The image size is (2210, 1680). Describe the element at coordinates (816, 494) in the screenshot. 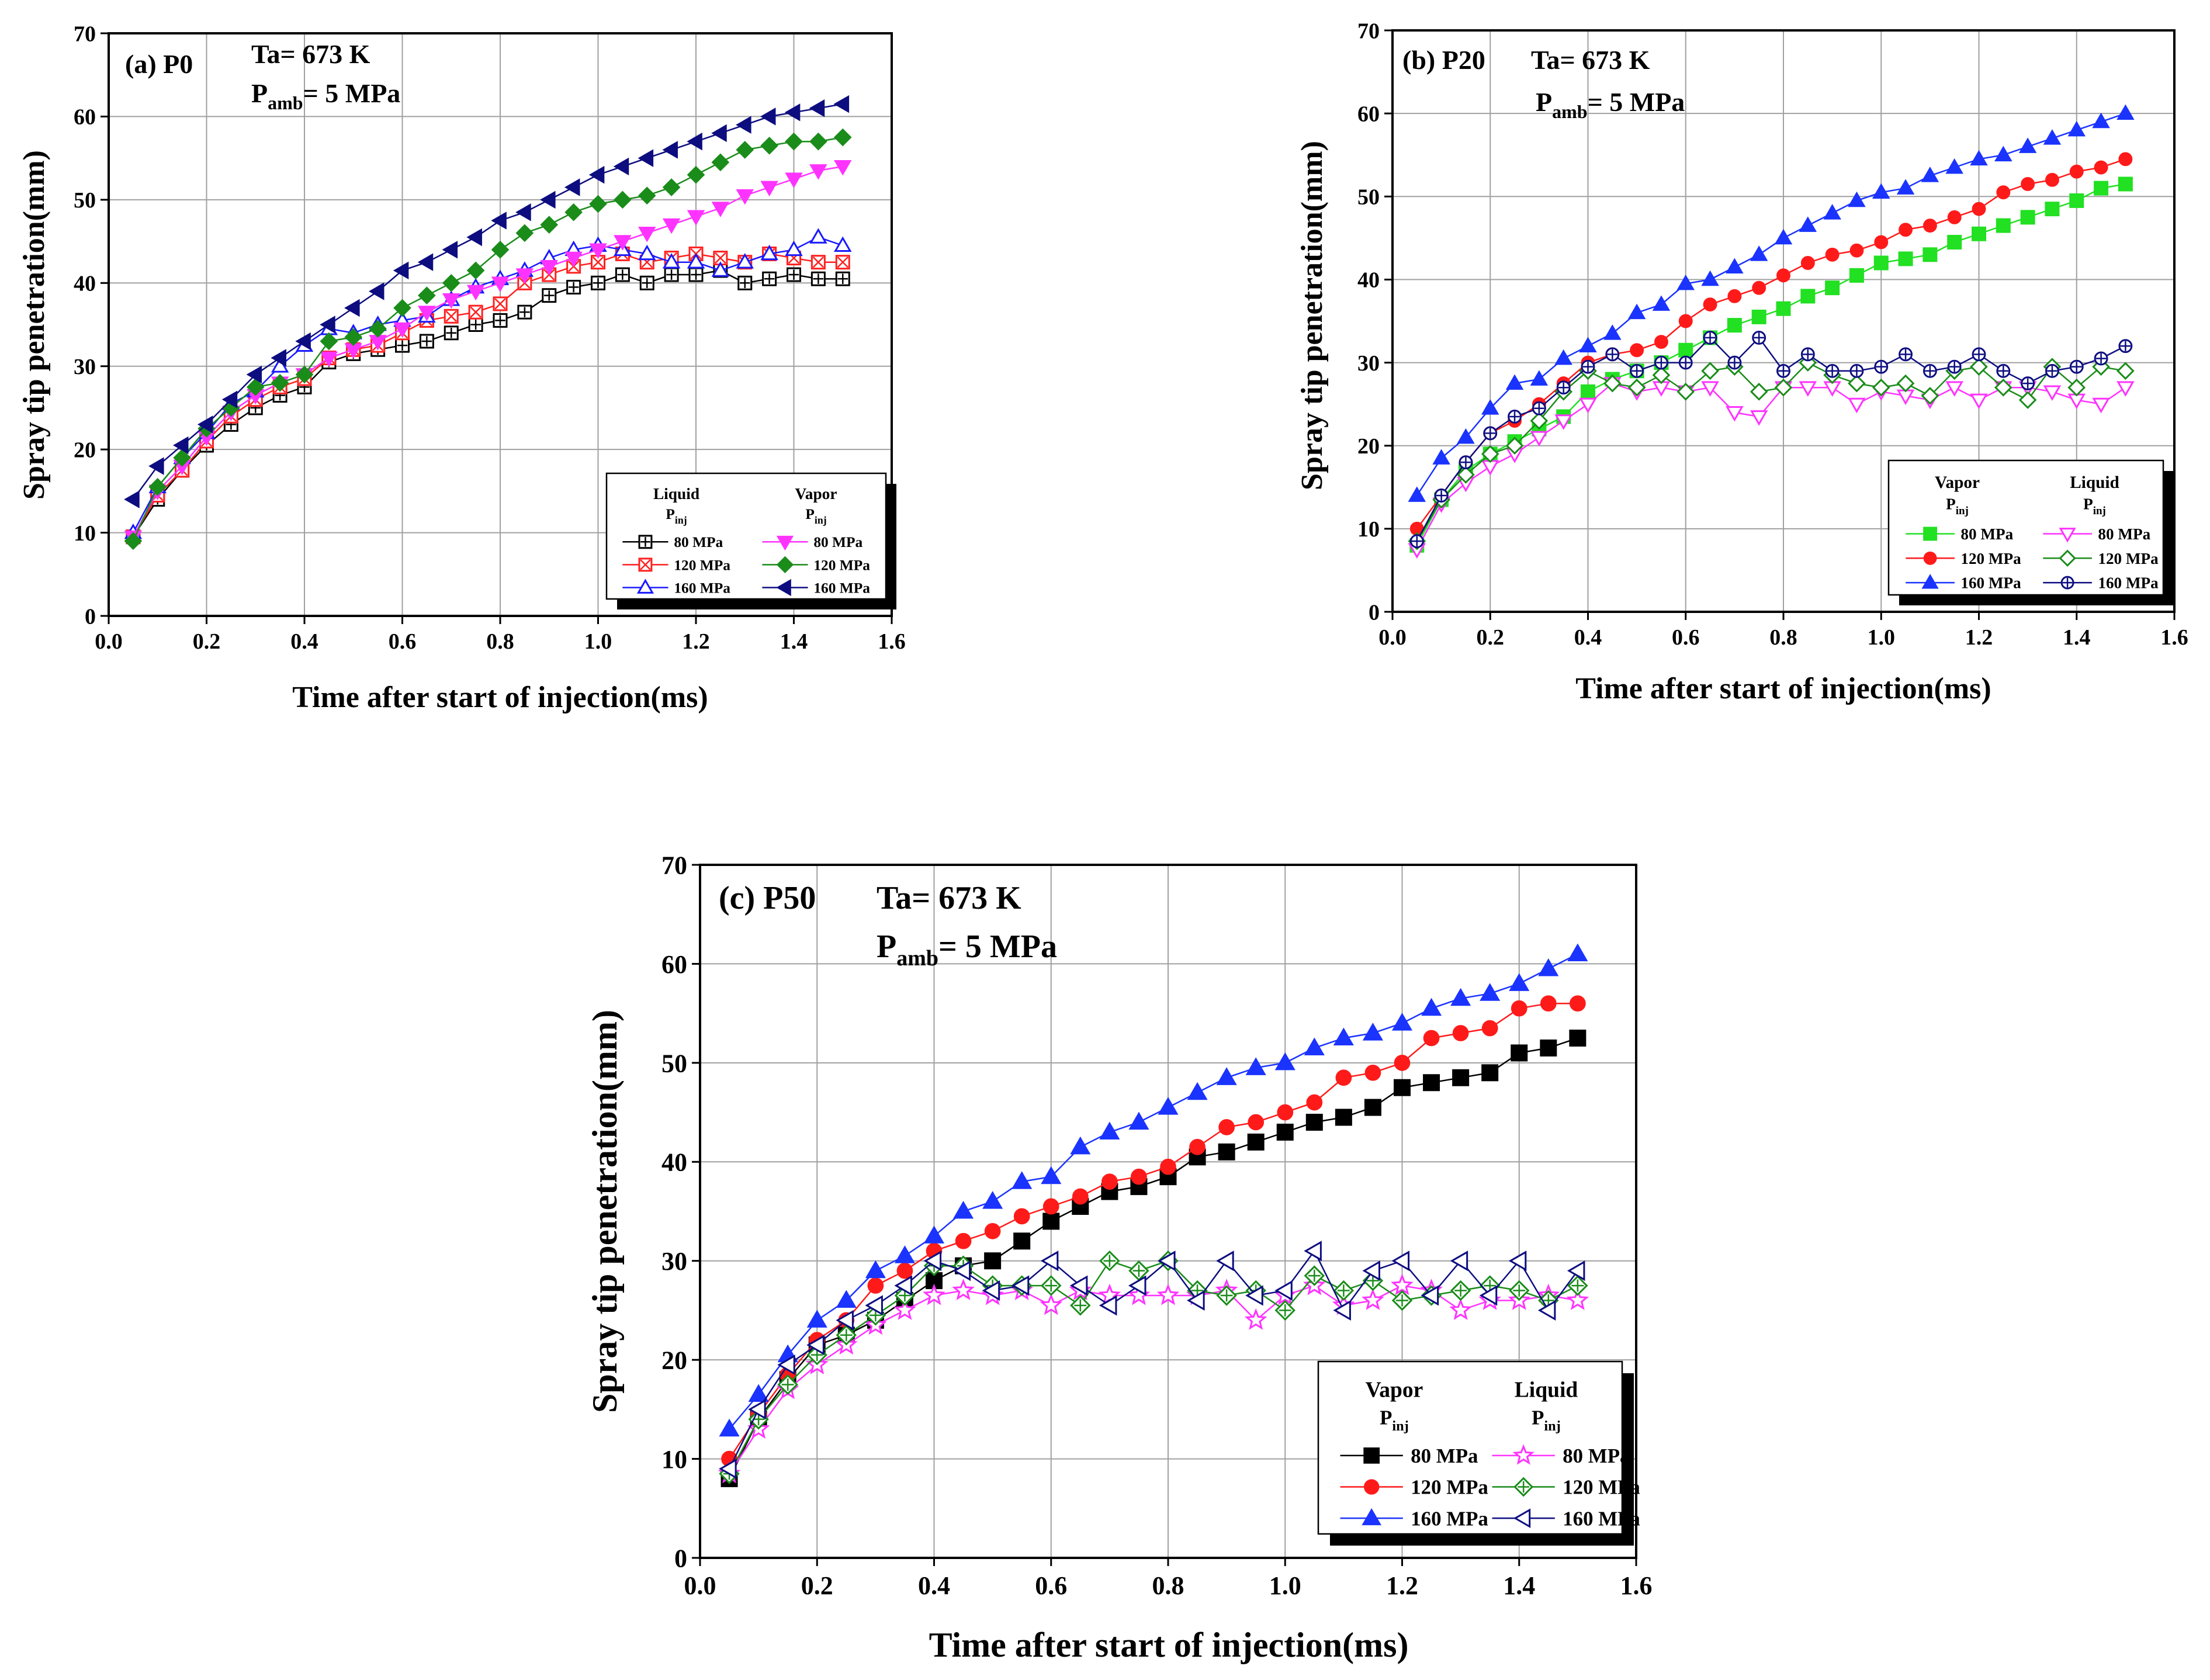

I see `panel-a-legend-group-title: Vapor` at that location.